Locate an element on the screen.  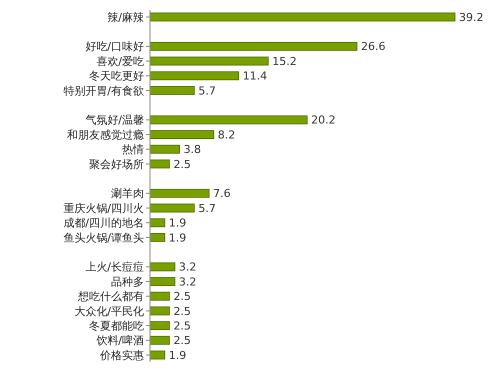
y-tick-label: 好吃/口味好 is located at coordinates (114, 47).